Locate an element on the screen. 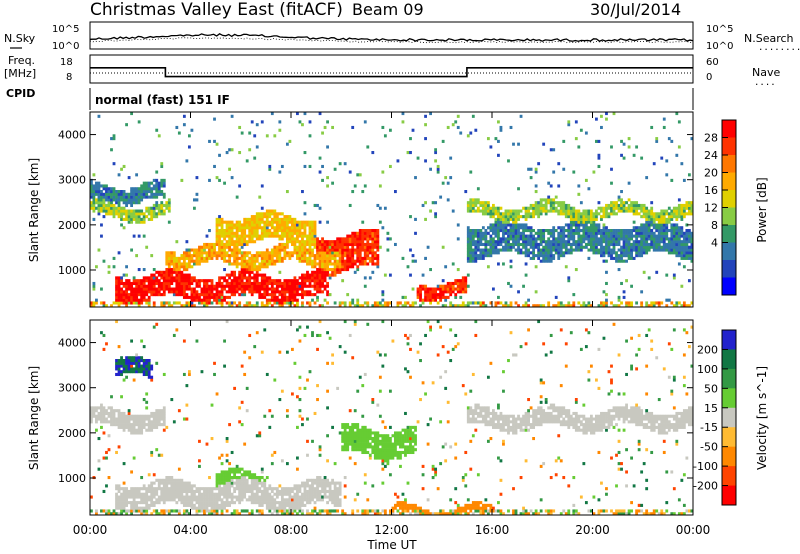  freq-unit-label: [MHz] is located at coordinates (20, 73).